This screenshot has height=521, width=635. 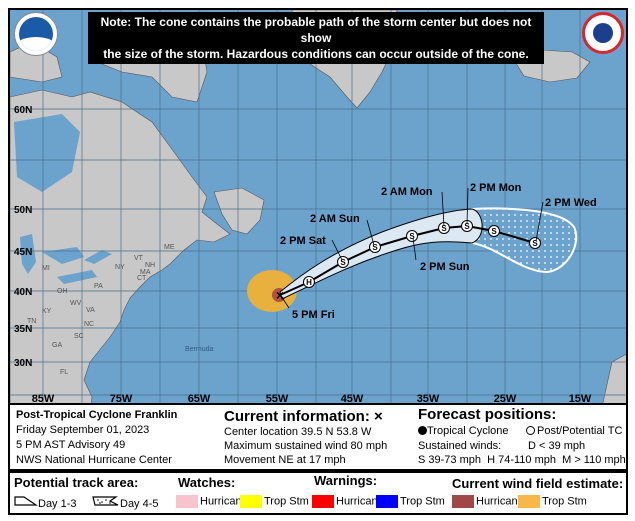 What do you see at coordinates (26, 501) in the screenshot?
I see `day-1-3-cone-icon` at bounding box center [26, 501].